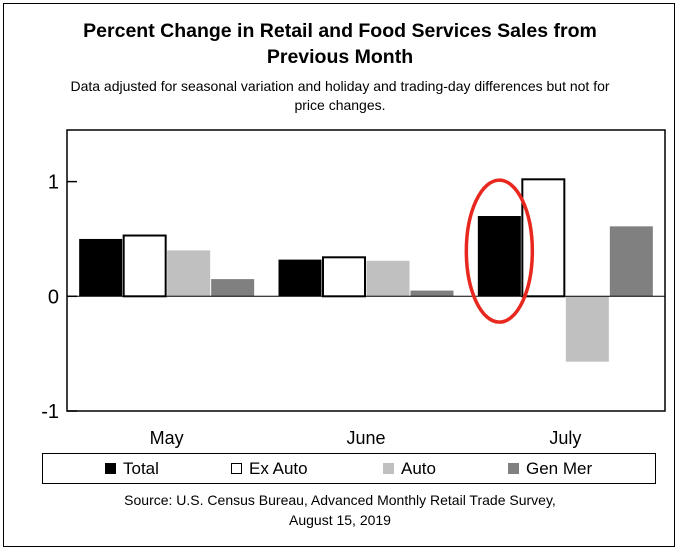 The width and height of the screenshot is (680, 552). I want to click on bar-gen-mer-may, so click(233, 288).